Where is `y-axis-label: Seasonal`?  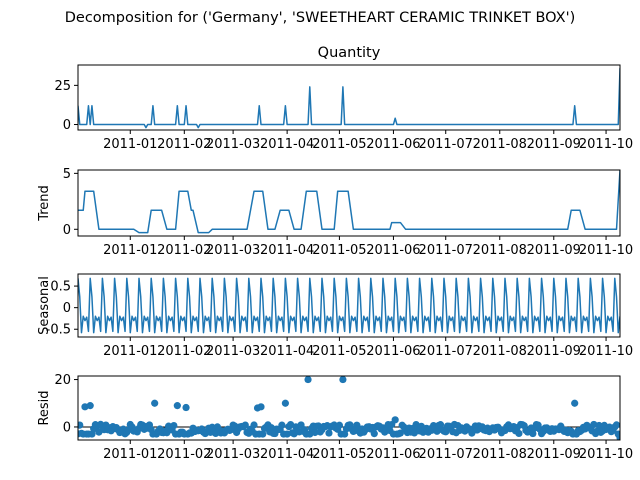 y-axis-label: Seasonal is located at coordinates (44, 305).